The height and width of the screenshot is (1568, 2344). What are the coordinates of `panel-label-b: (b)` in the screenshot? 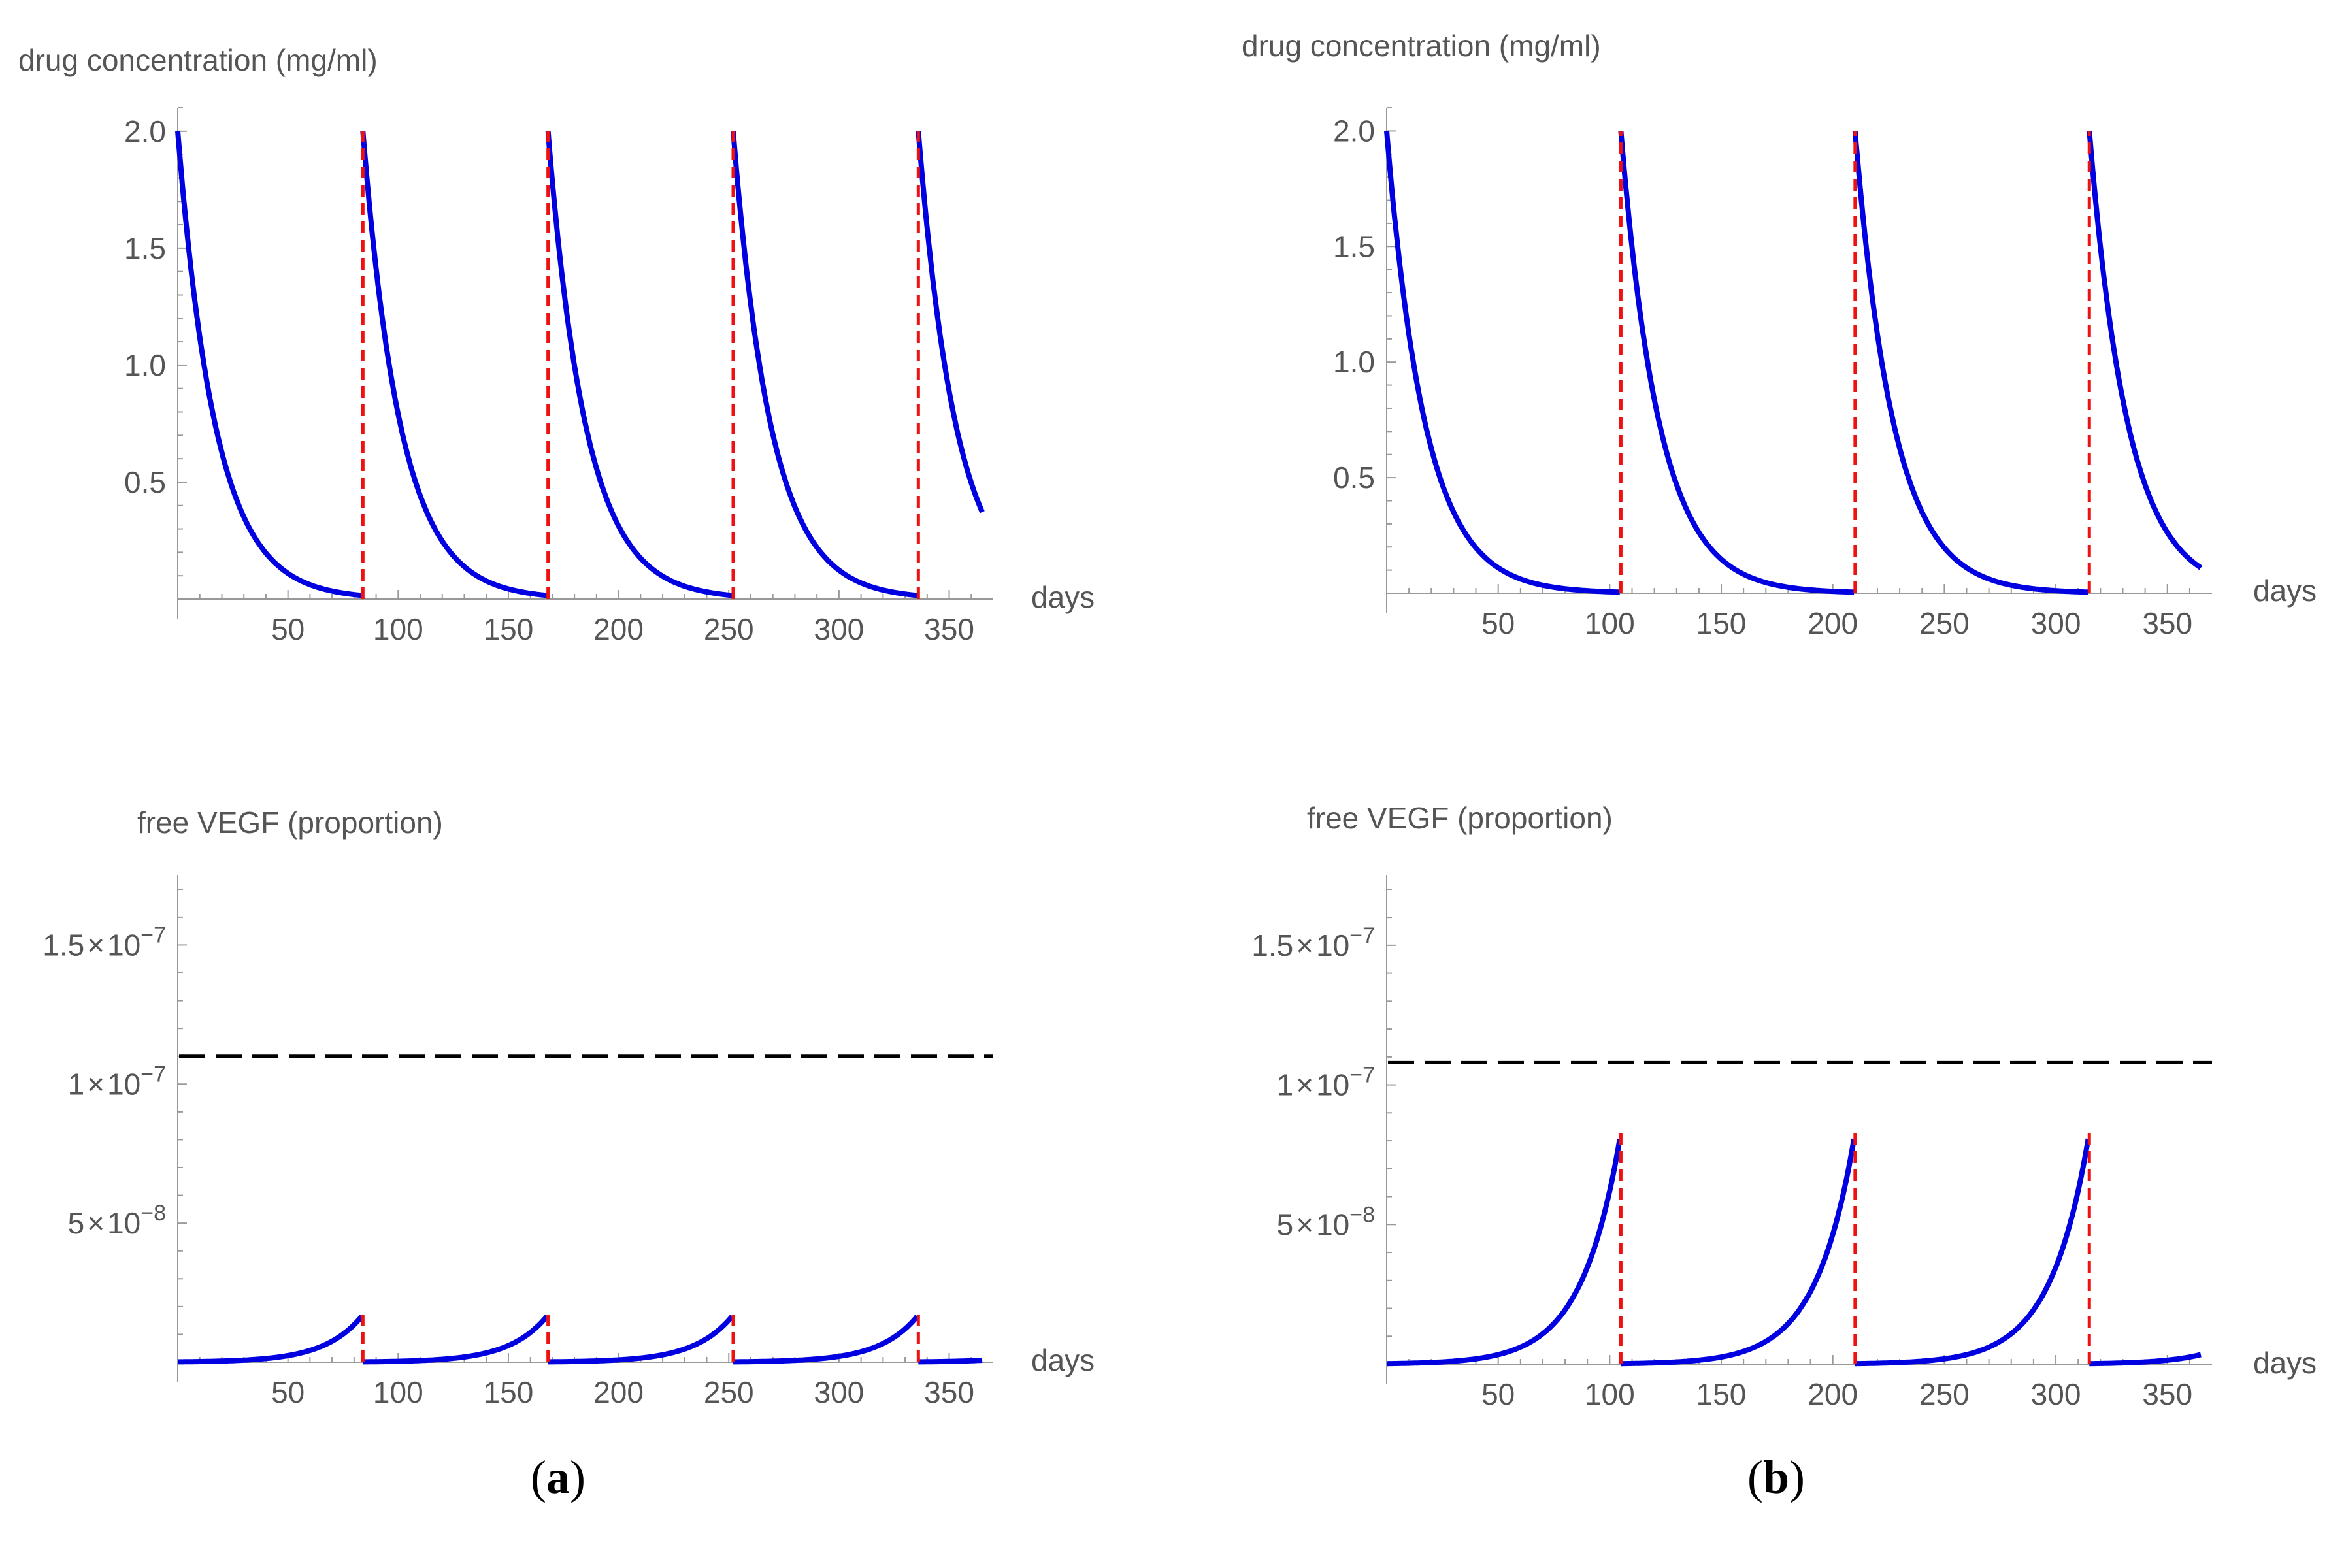 It's located at (1776, 1477).